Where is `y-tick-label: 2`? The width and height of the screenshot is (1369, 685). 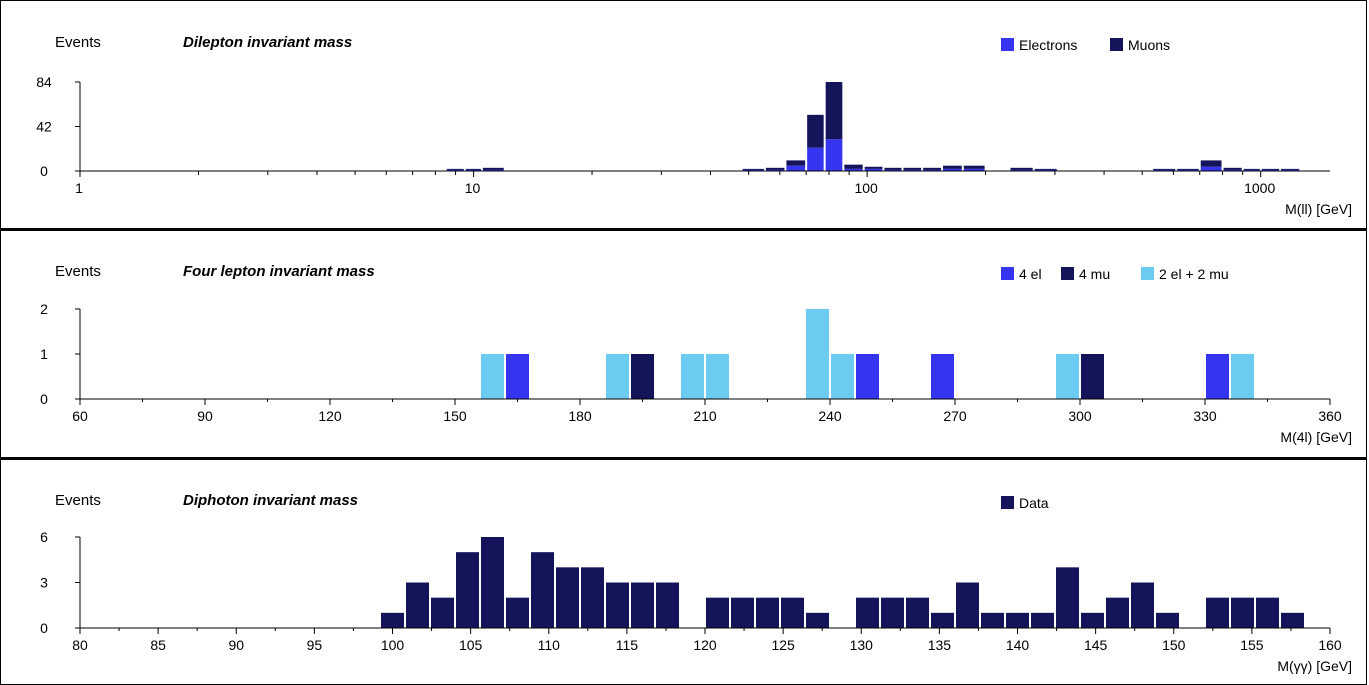
y-tick-label: 2 is located at coordinates (44, 309).